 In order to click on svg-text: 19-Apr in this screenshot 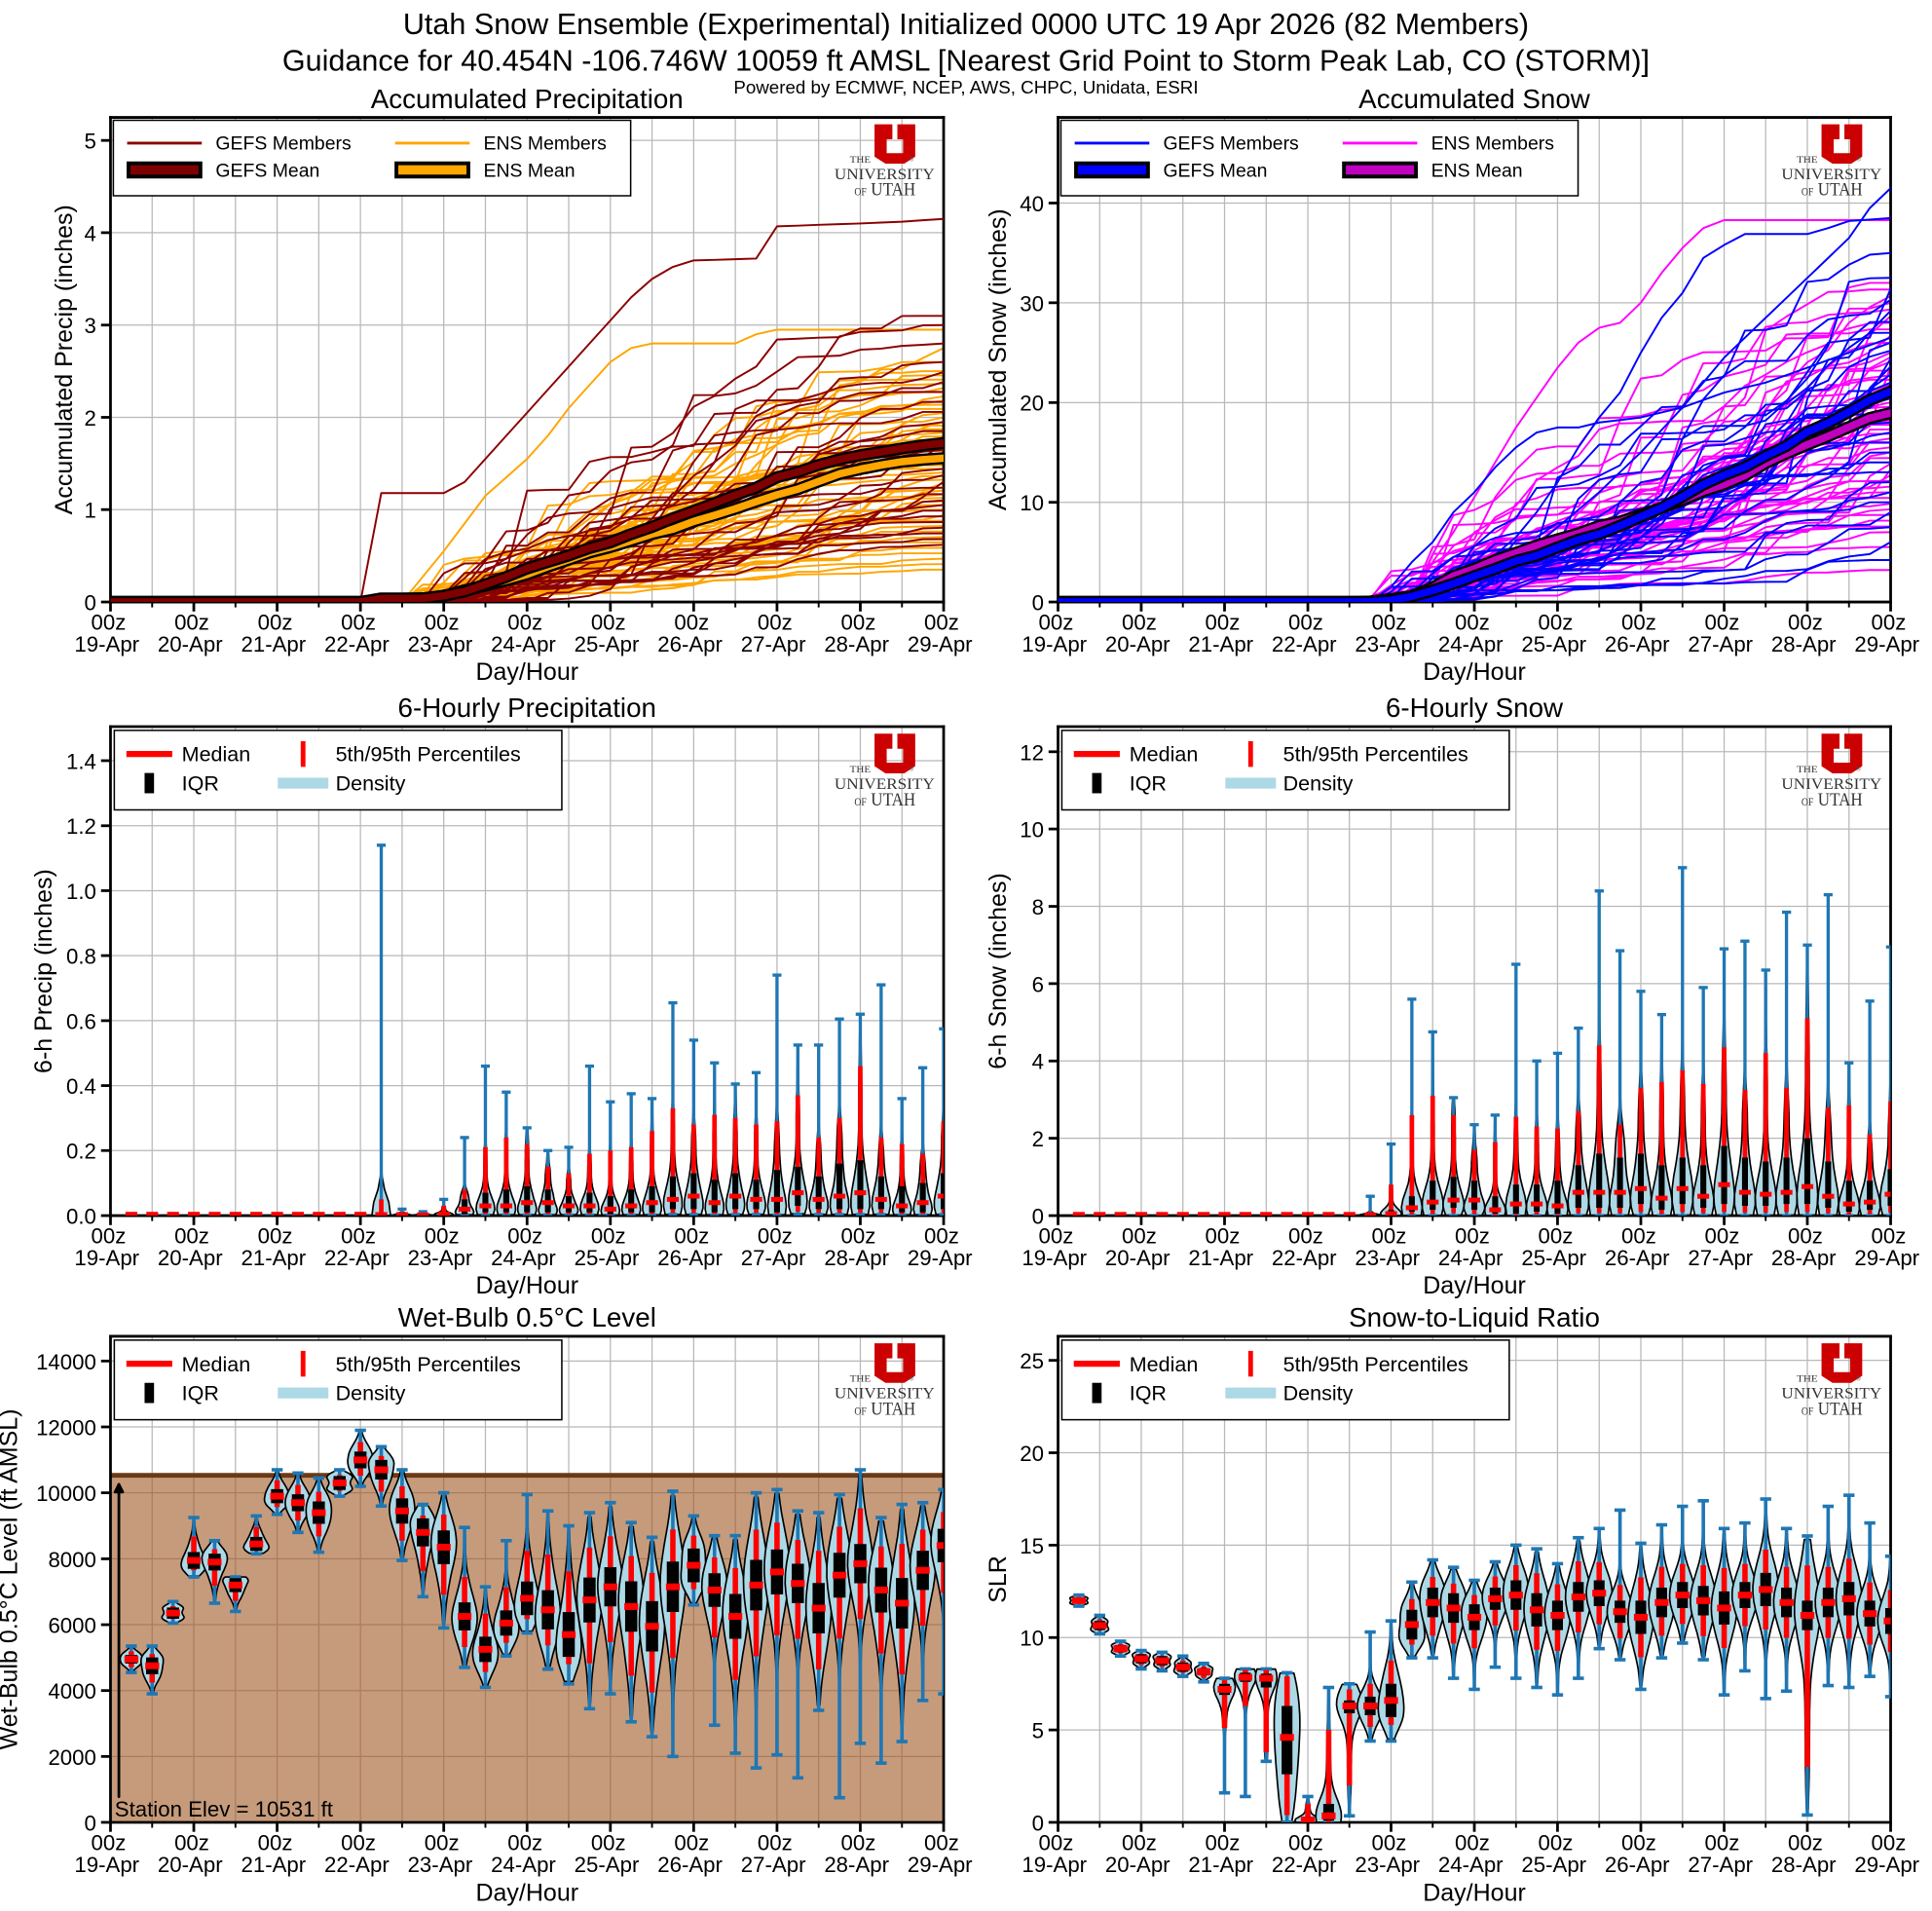, I will do `click(107, 1258)`.